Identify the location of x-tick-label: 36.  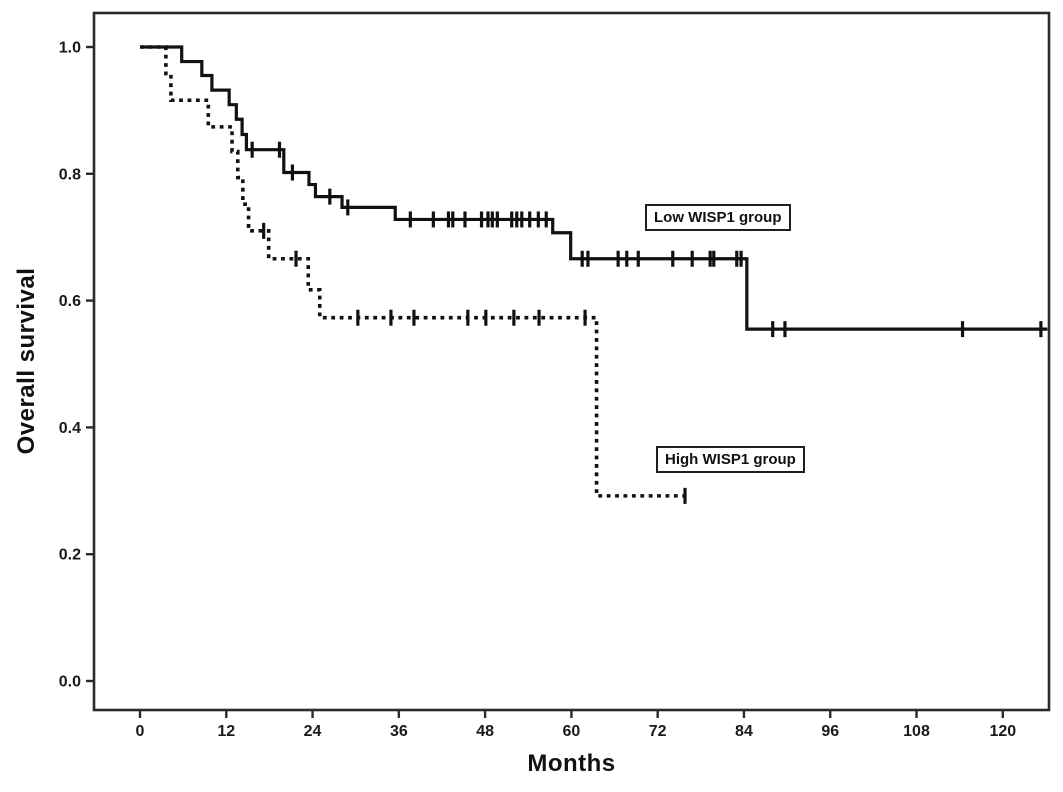
(399, 731).